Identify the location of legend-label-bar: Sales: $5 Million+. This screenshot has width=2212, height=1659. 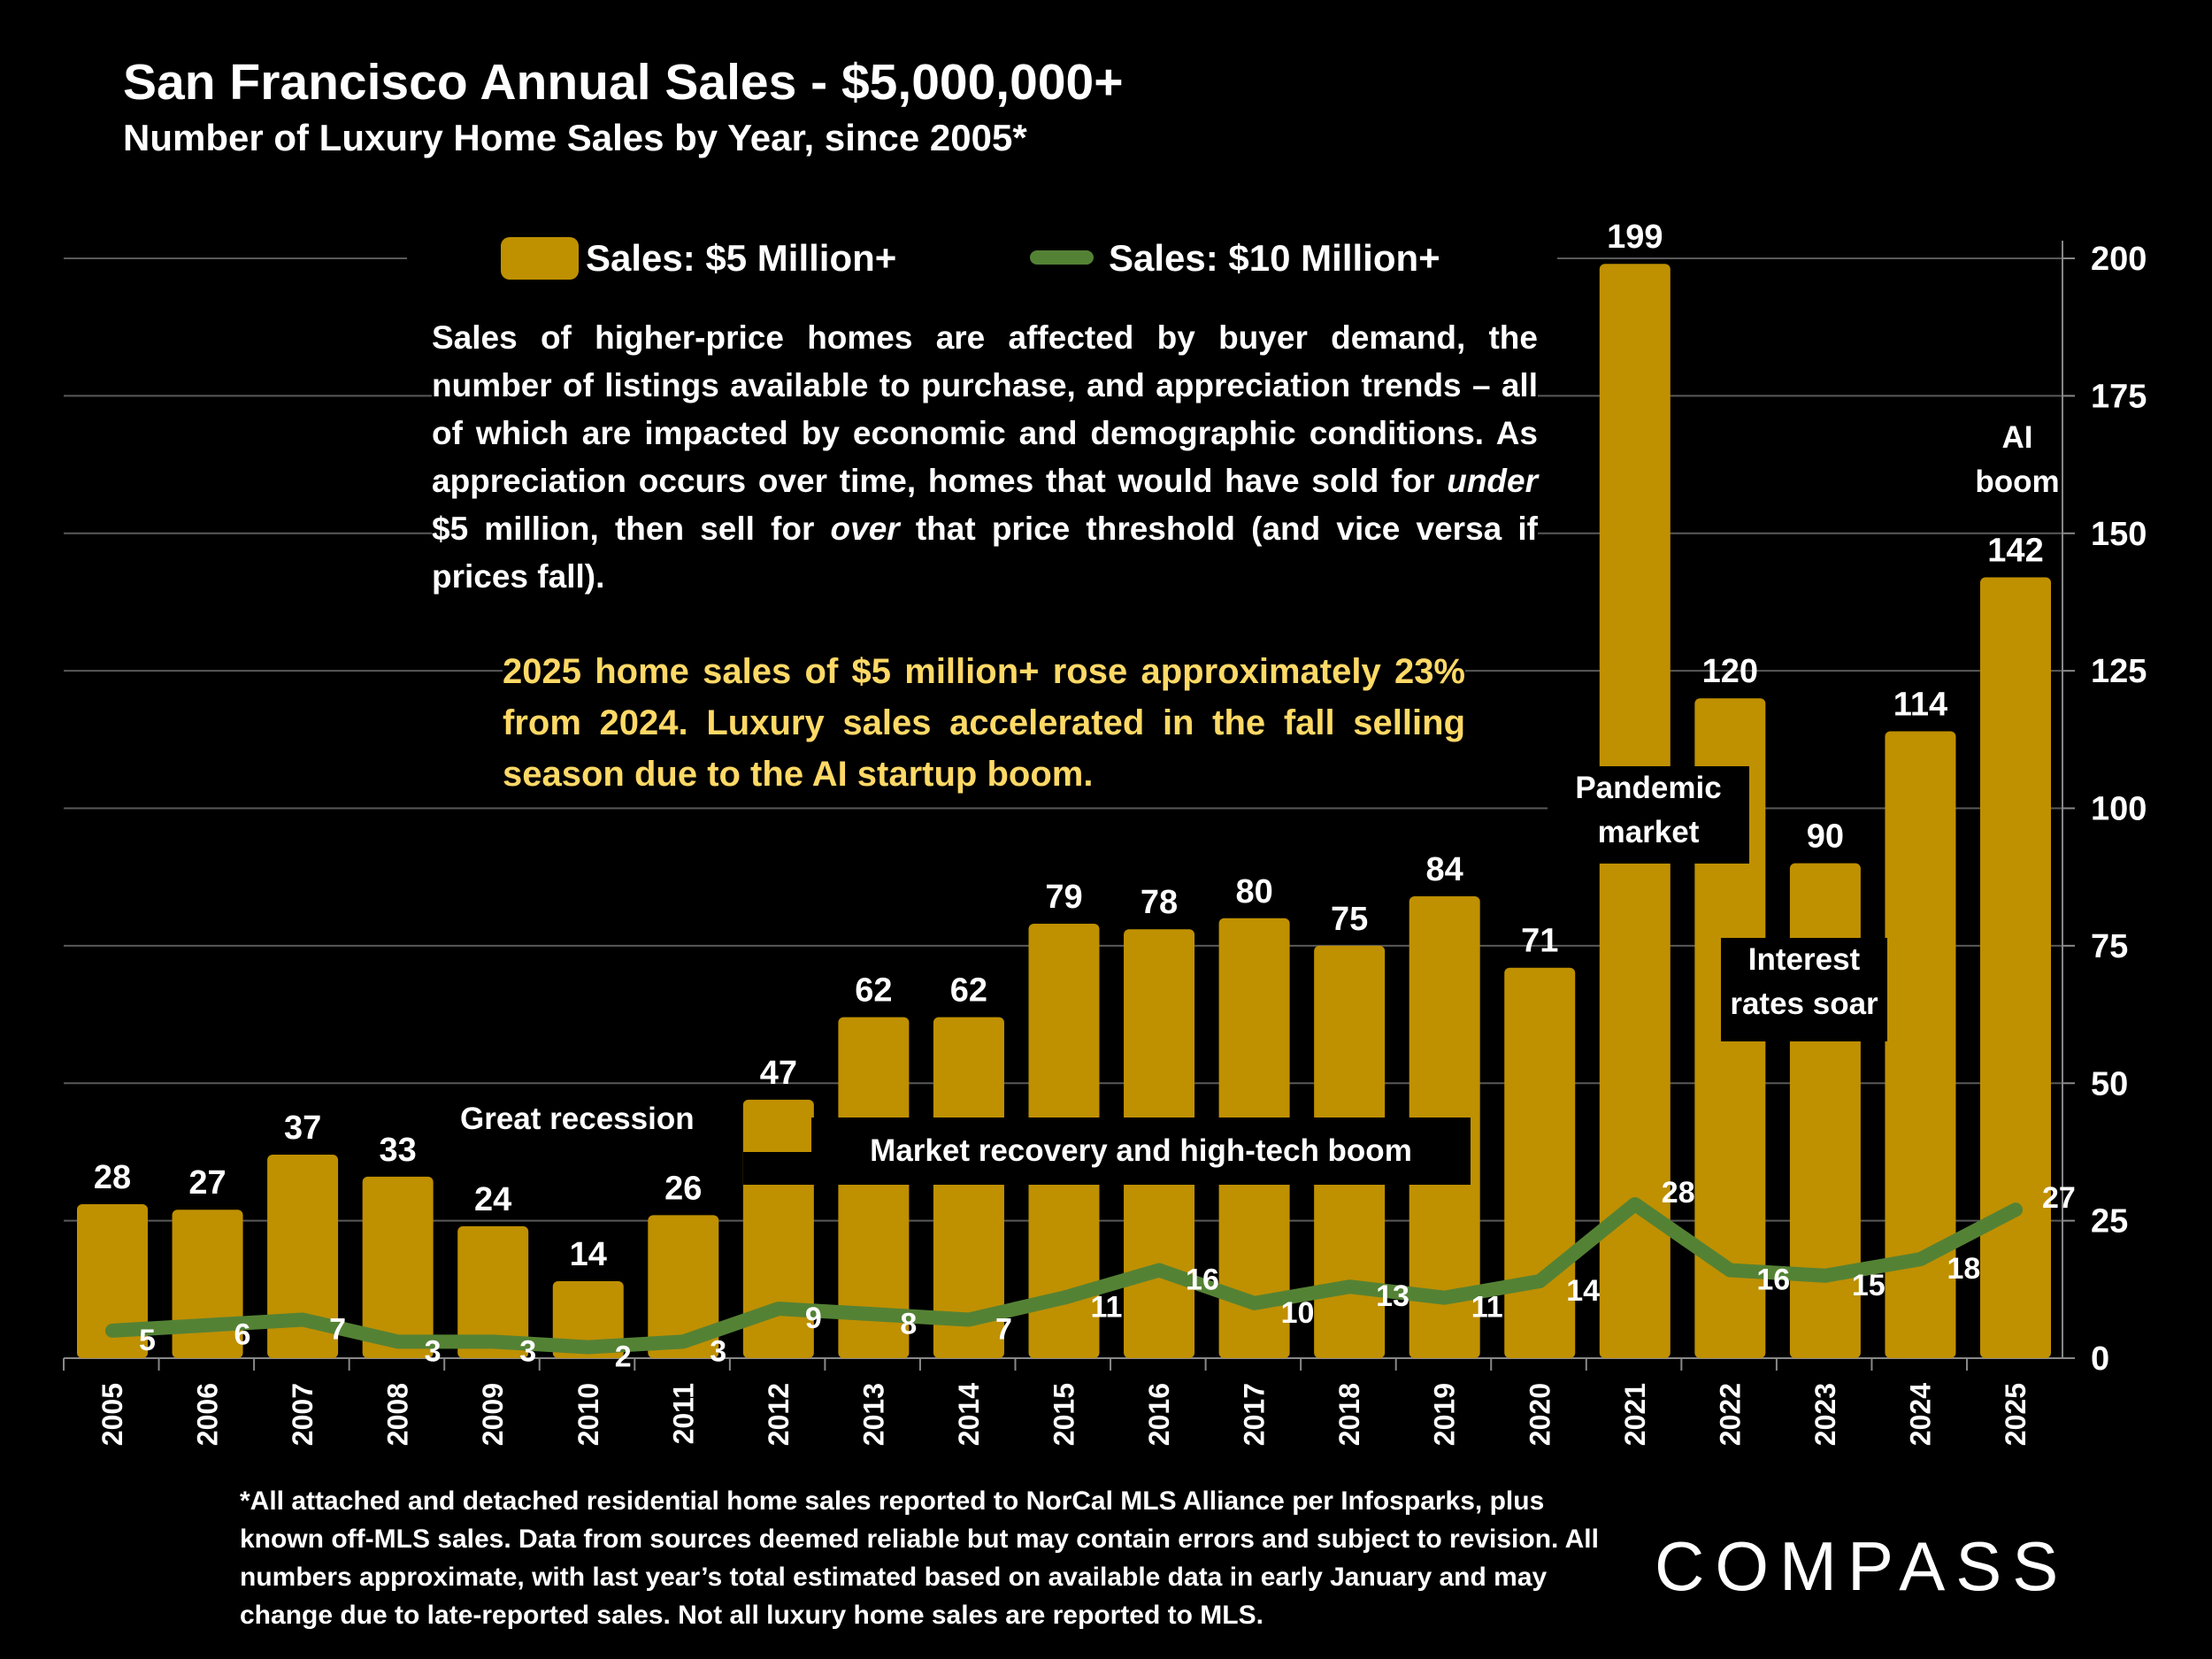
(741, 258).